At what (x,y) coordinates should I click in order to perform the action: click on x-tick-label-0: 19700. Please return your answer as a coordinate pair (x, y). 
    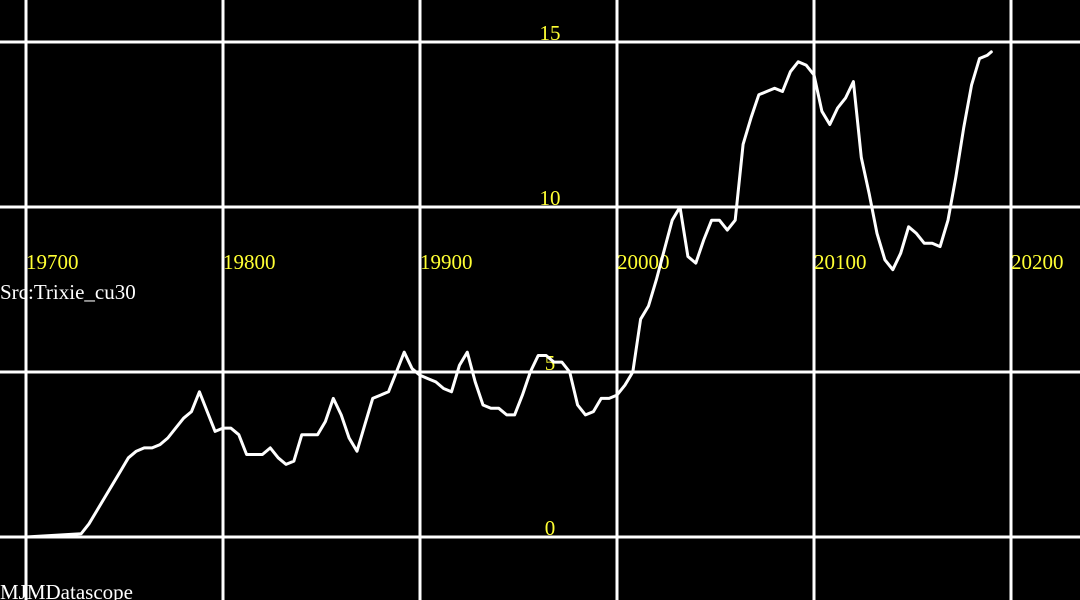
    Looking at the image, I should click on (52, 262).